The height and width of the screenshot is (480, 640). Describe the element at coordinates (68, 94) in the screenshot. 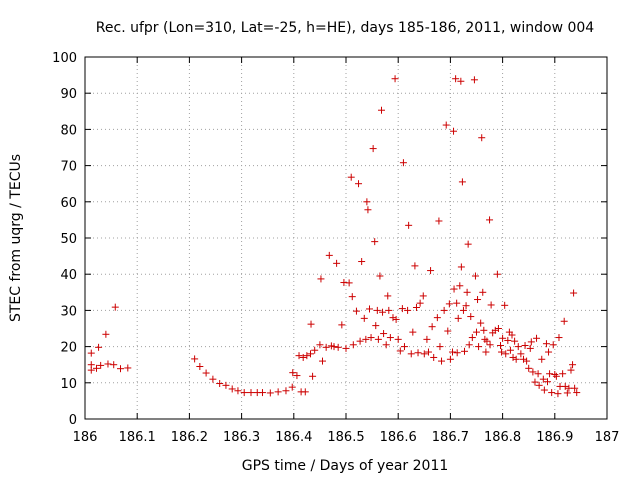

I see `y-tick-label: 90` at that location.